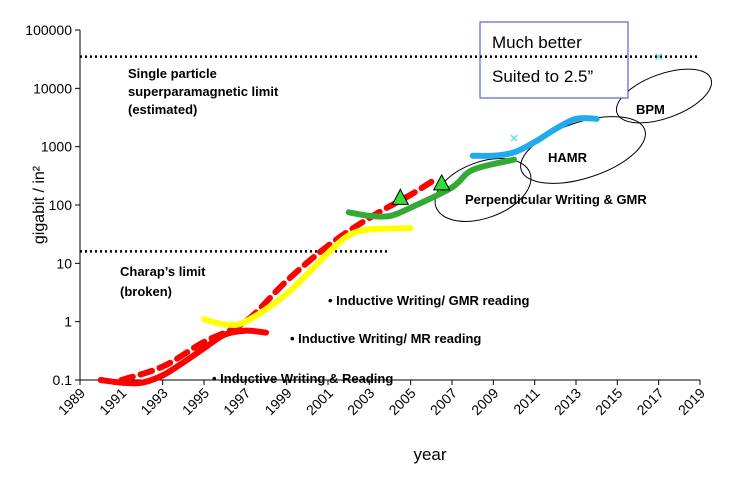 Image resolution: width=730 pixels, height=497 pixels. Describe the element at coordinates (195, 401) in the screenshot. I see `x-tick-label: 1995` at that location.